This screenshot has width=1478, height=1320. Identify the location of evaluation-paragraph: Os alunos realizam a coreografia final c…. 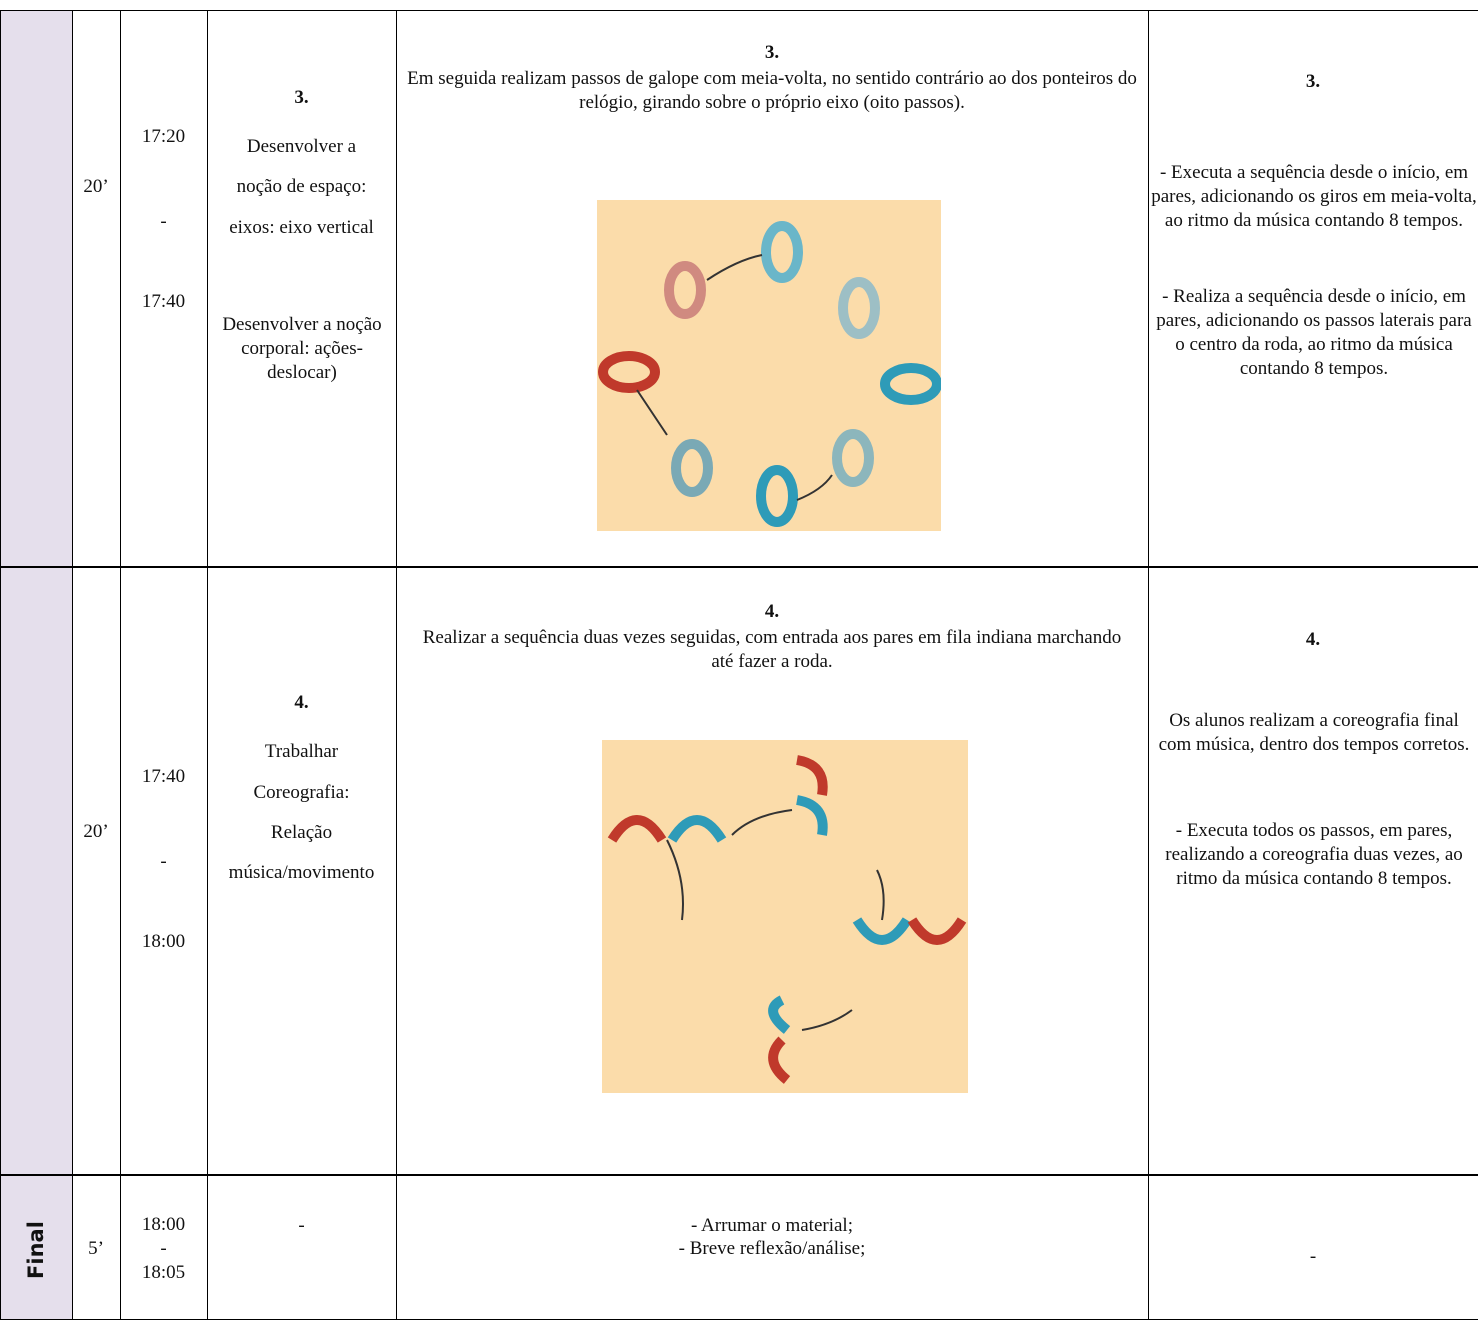
(1314, 732).